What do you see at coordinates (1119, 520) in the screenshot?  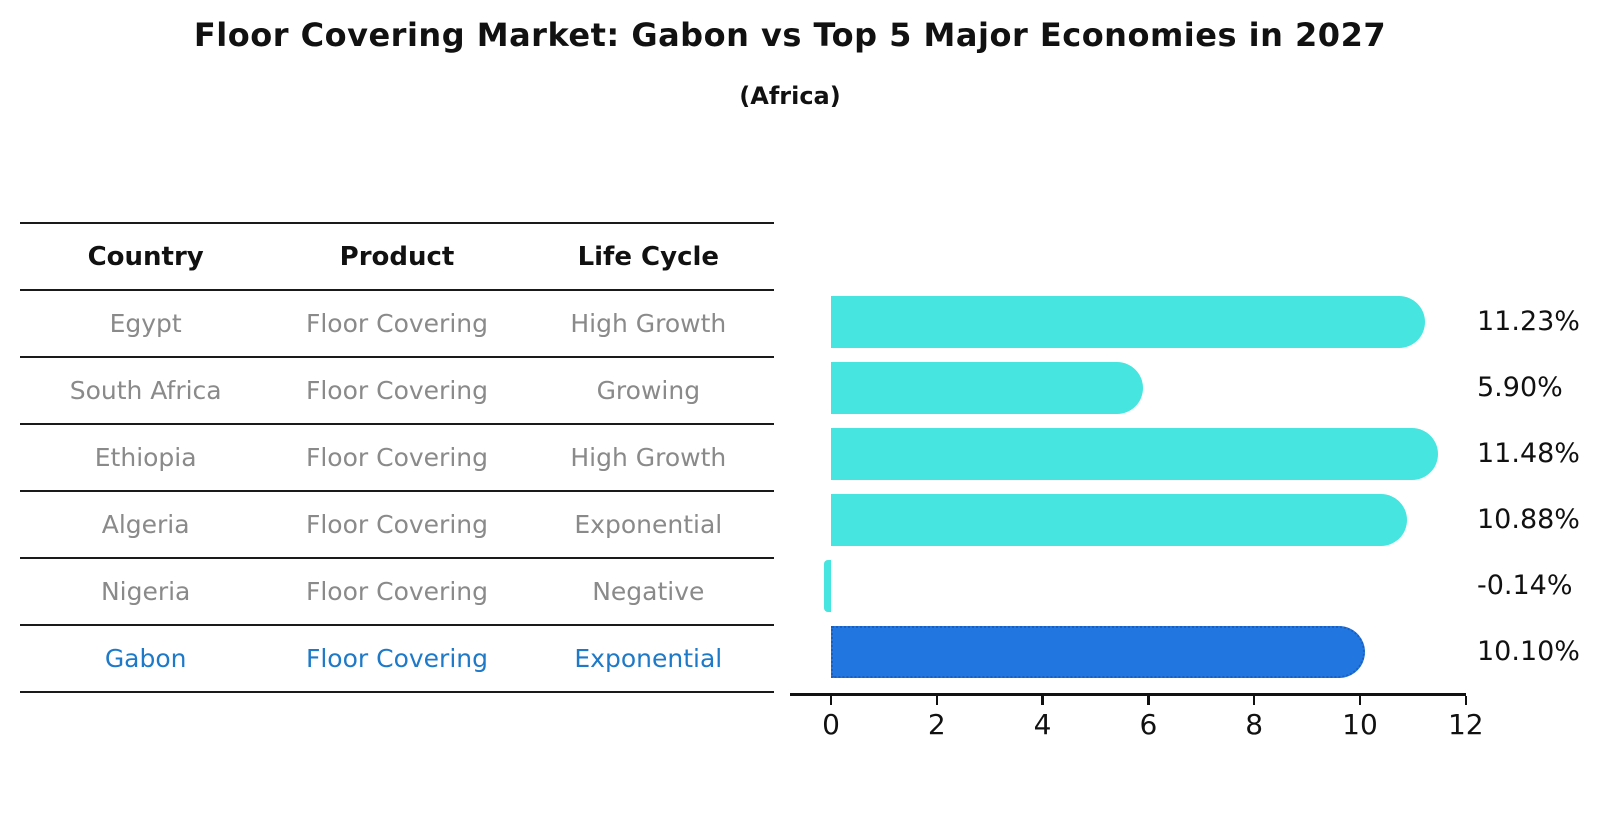 I see `bar-algeria` at bounding box center [1119, 520].